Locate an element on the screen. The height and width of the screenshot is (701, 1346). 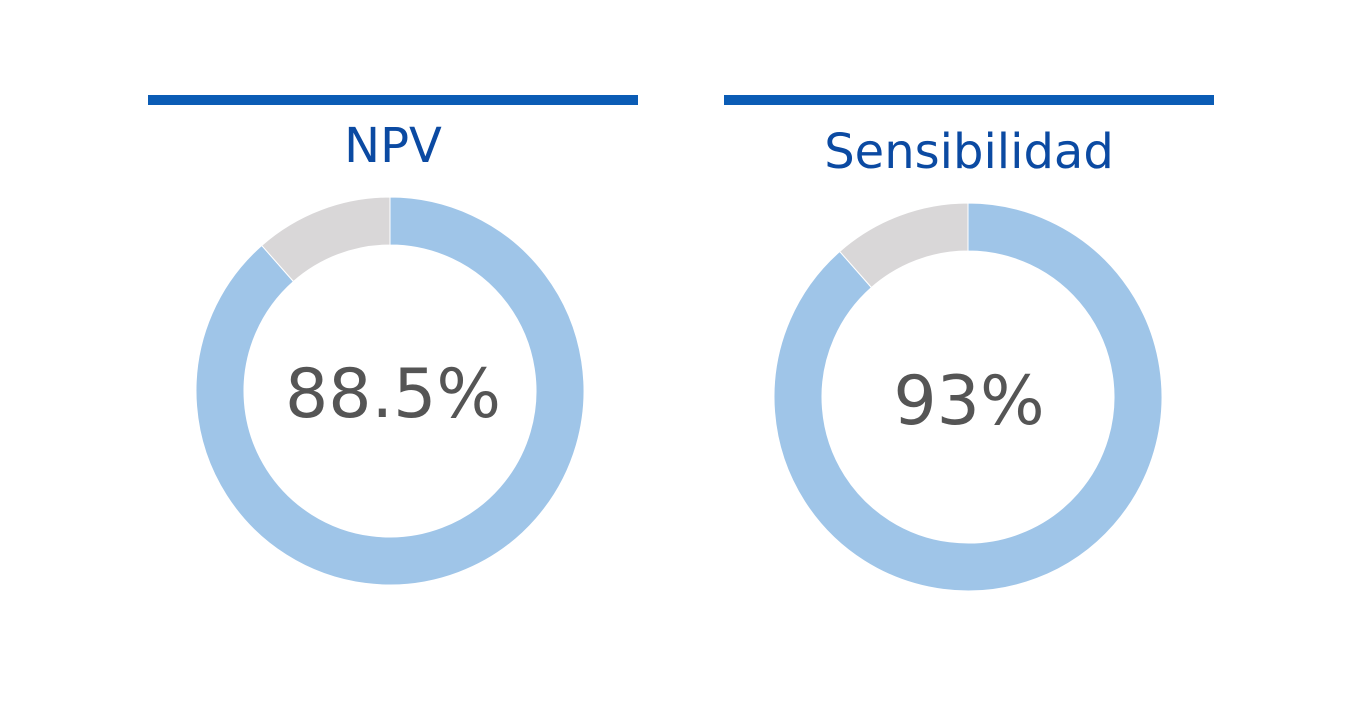
value-label: 88.5% is located at coordinates (393, 394).